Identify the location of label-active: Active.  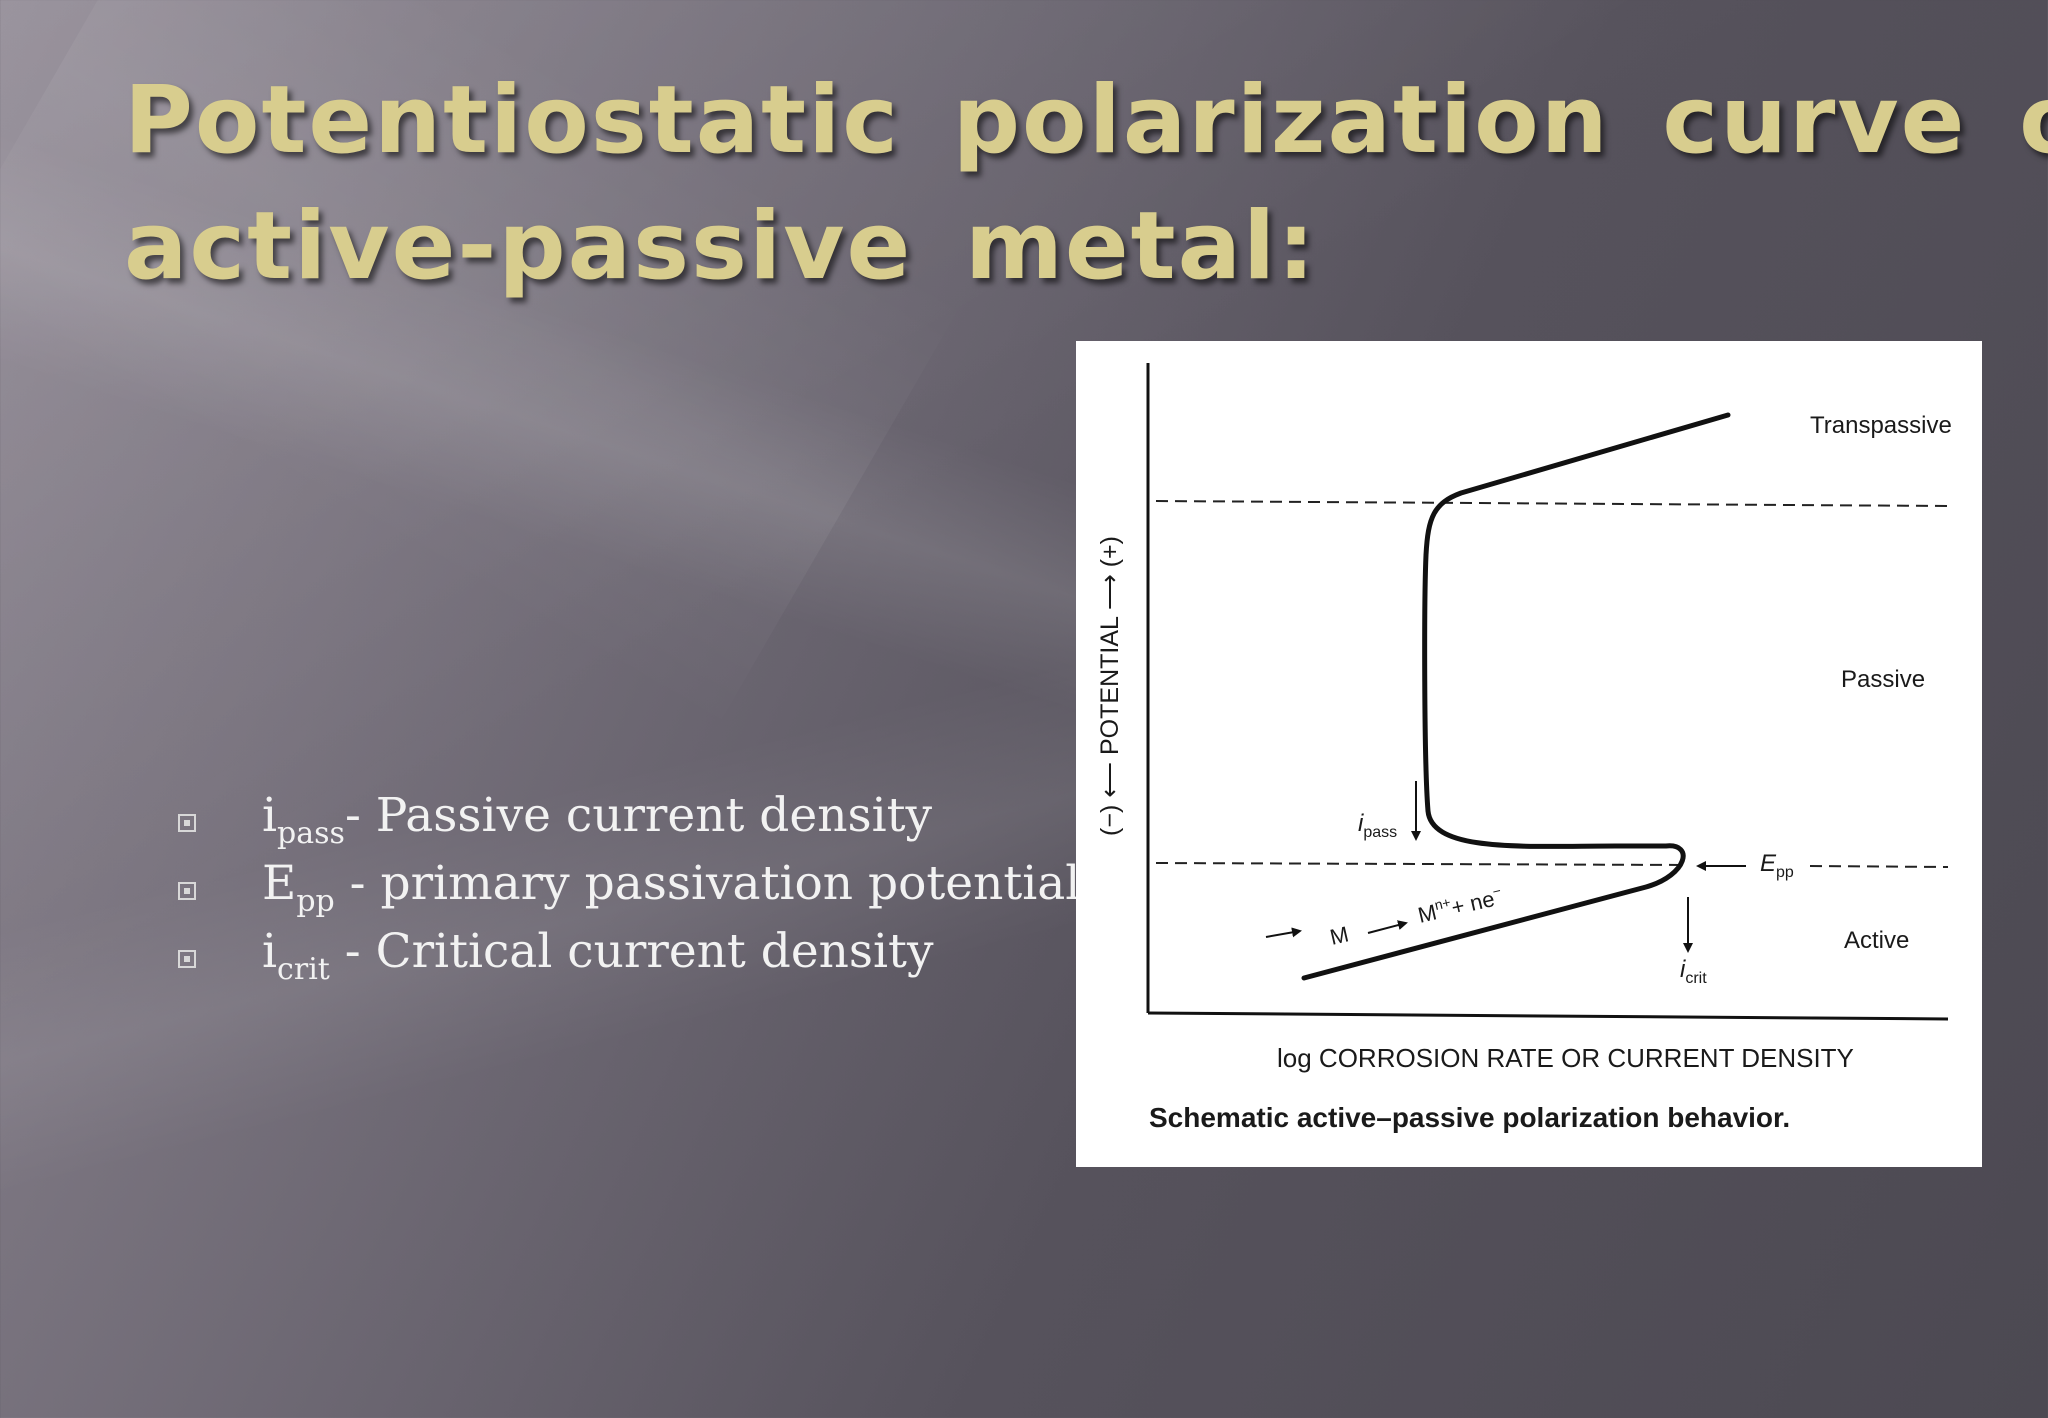
(1876, 940).